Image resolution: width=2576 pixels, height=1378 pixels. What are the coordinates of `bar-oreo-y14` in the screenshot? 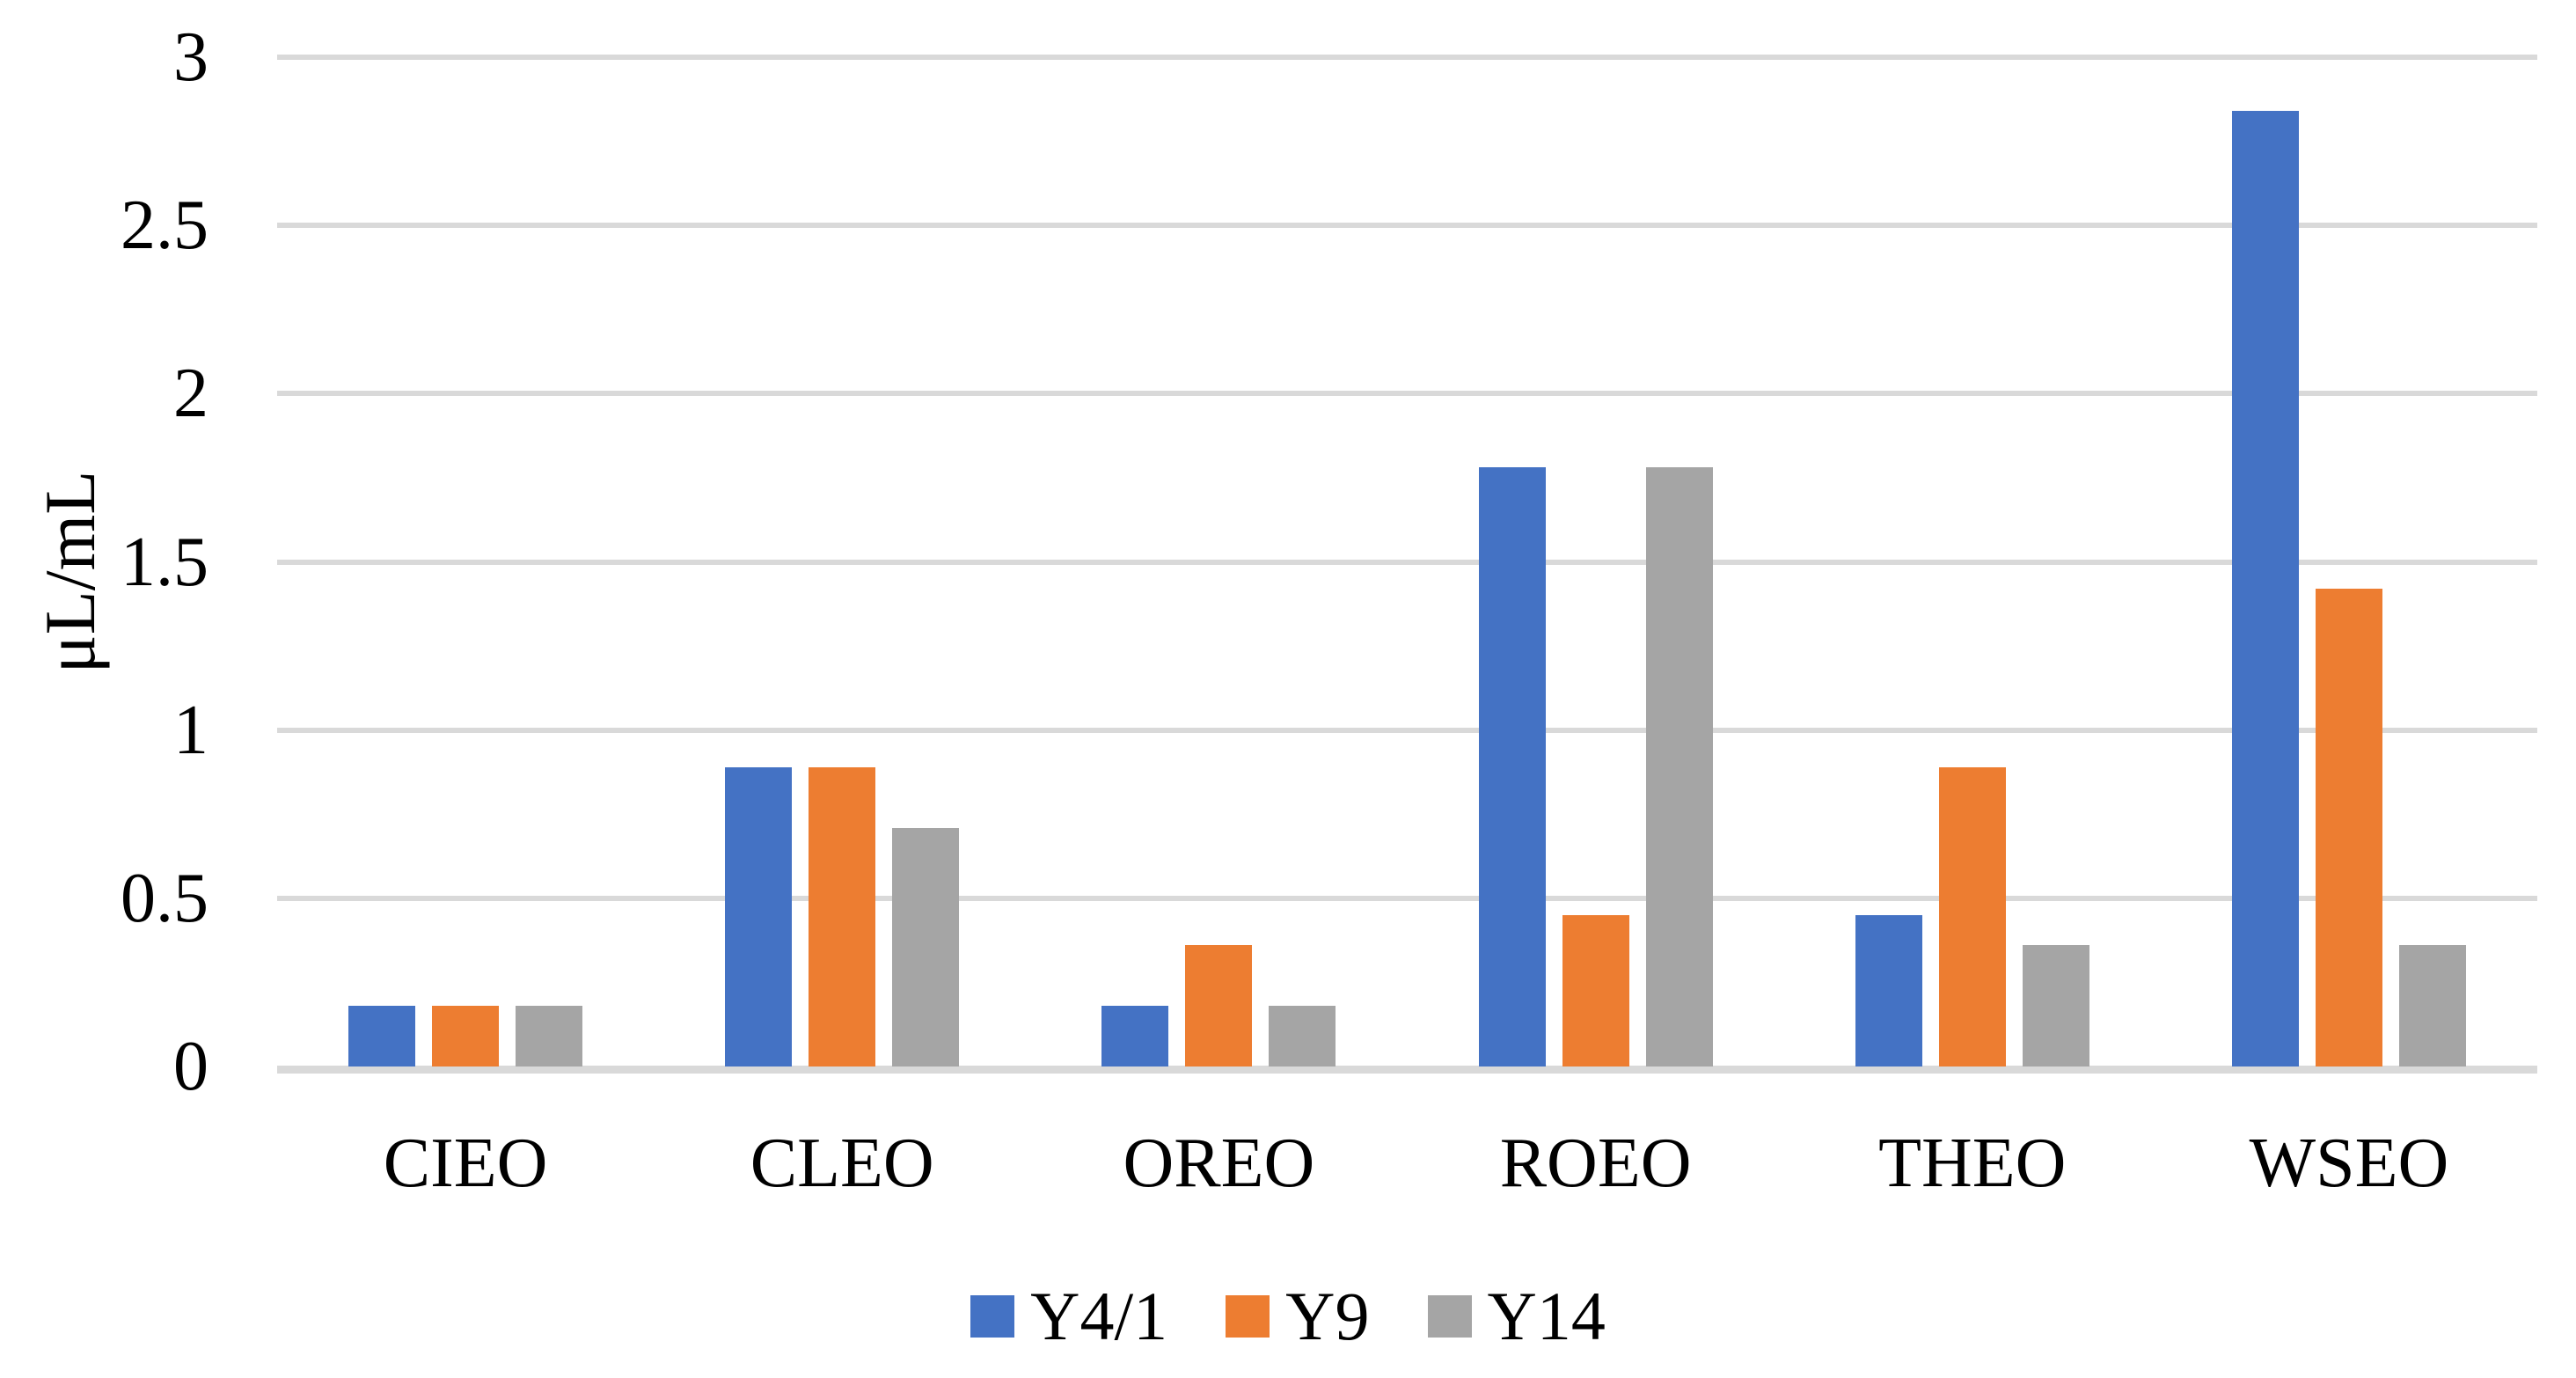 It's located at (1302, 1036).